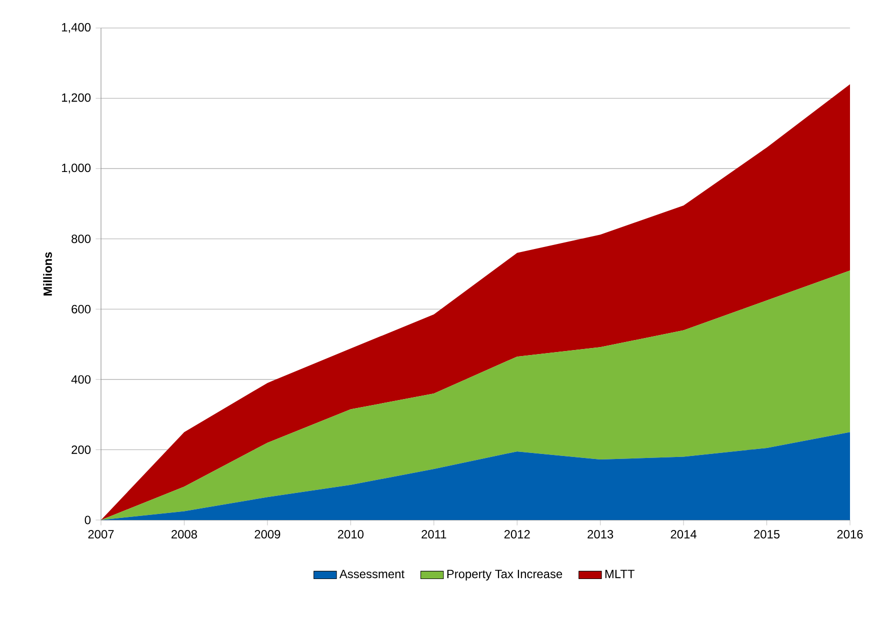 This screenshot has width=875, height=624. Describe the element at coordinates (184, 534) in the screenshot. I see `x-tick-label: 2008` at that location.